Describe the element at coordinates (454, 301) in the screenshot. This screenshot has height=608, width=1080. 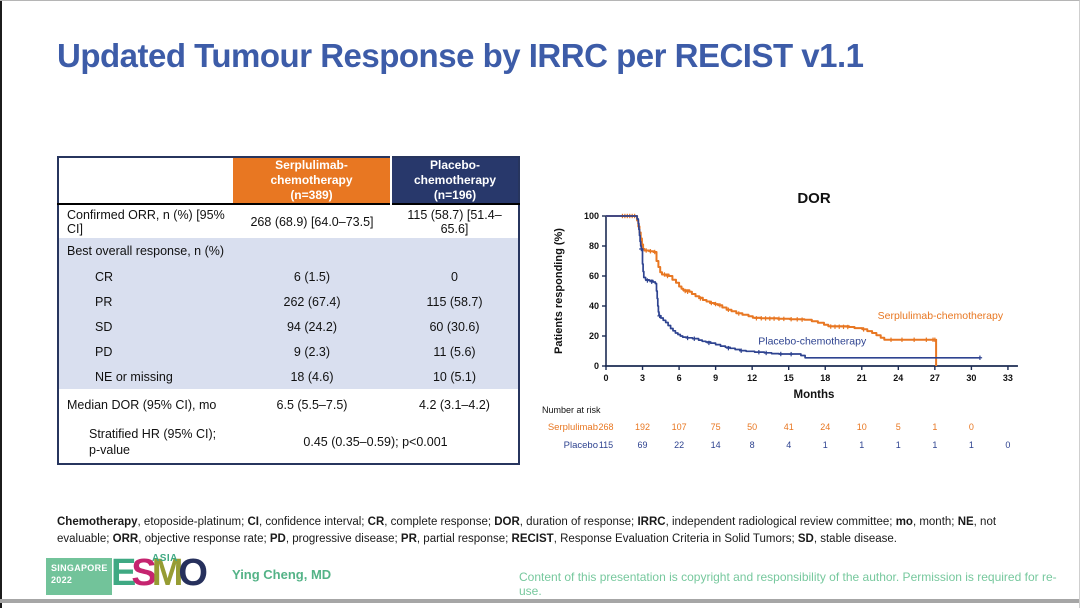
I see `cell-pr-placebo: 115 (58.7)` at that location.